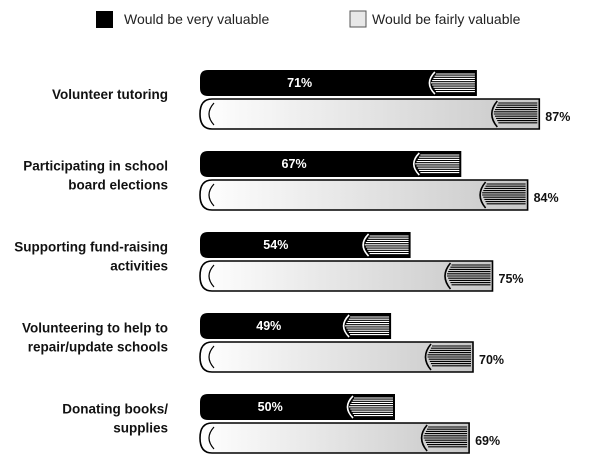 This screenshot has width=590, height=459. What do you see at coordinates (110, 94) in the screenshot?
I see `category-label: Volunteer tutoring` at bounding box center [110, 94].